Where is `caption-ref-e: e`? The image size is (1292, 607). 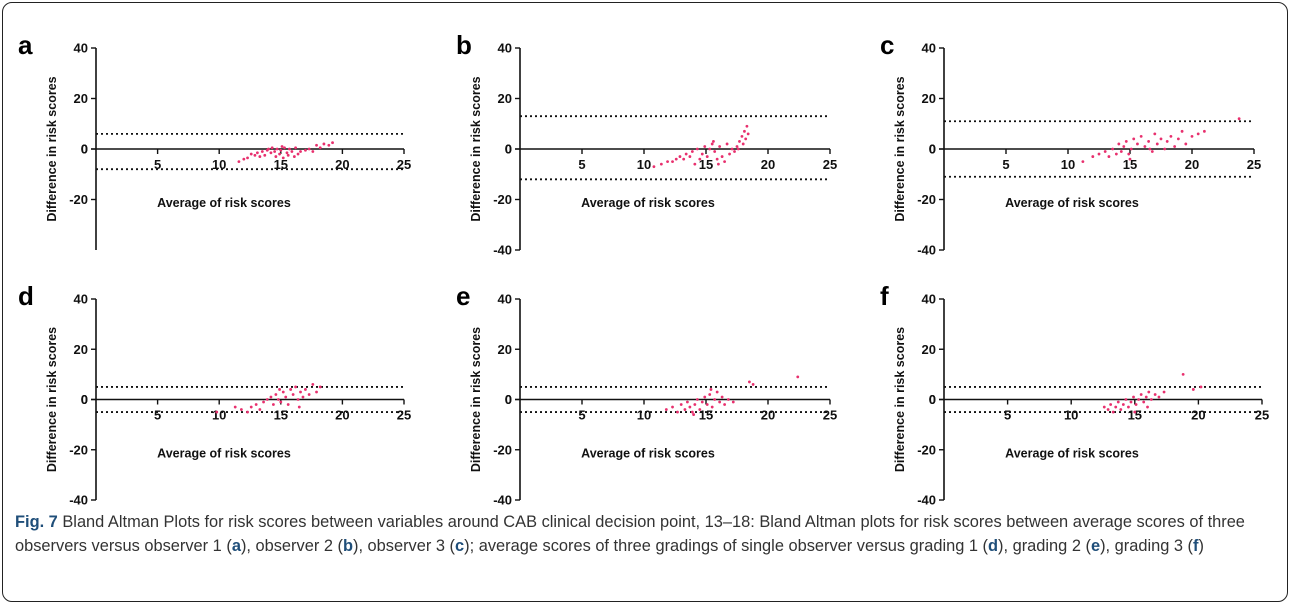
caption-ref-e: e is located at coordinates (1095, 546).